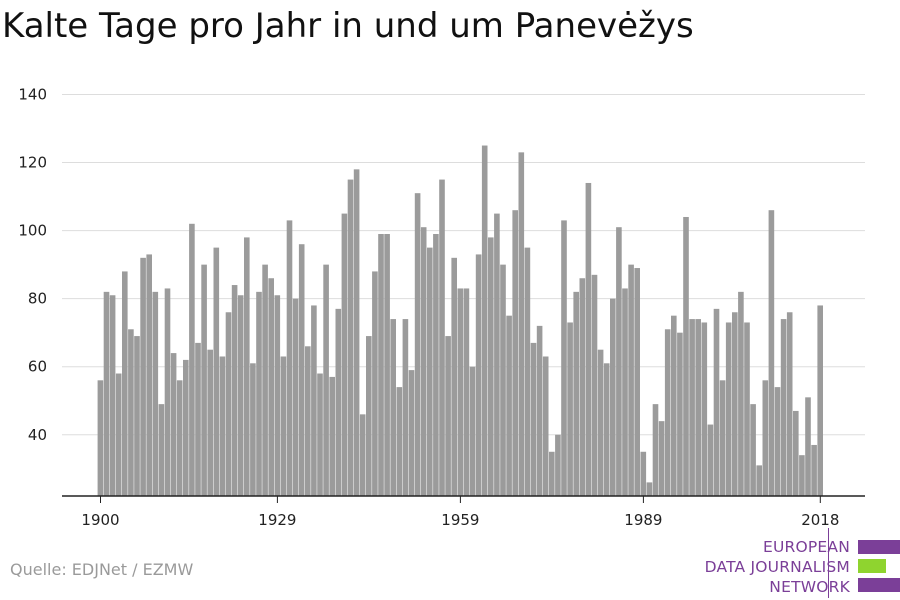 This screenshot has width=900, height=600. I want to click on bar-1907, so click(143, 376).